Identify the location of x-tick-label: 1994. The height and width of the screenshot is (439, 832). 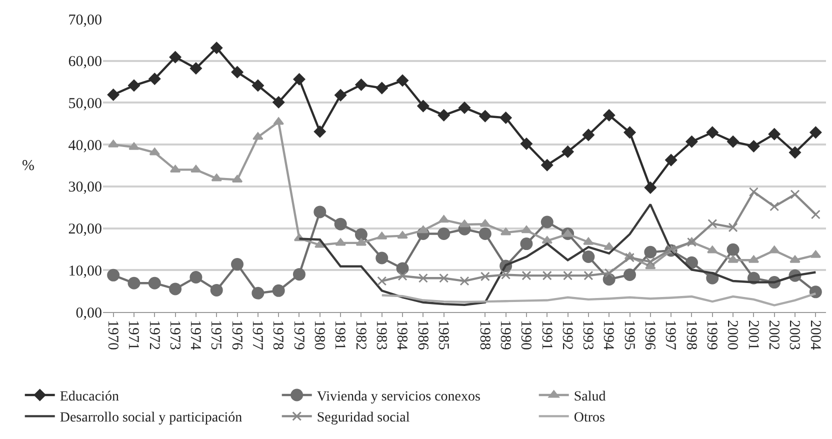
(608, 335).